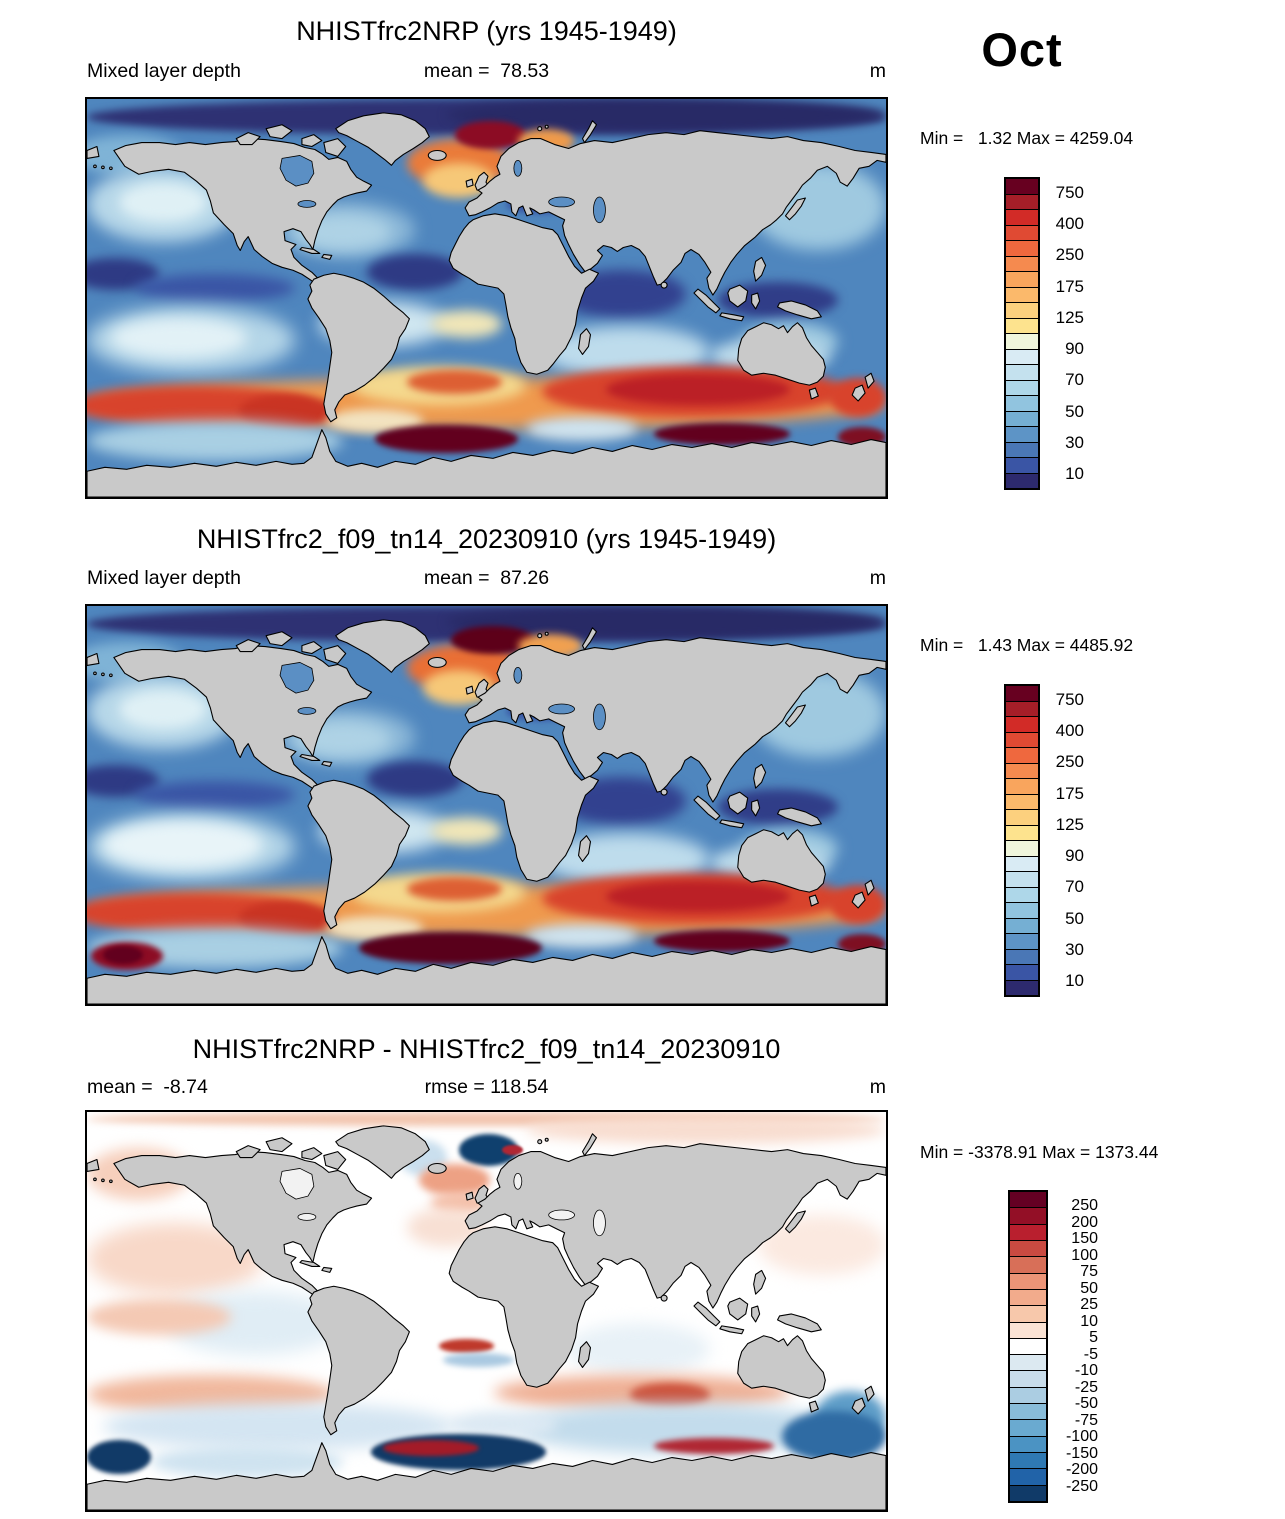 The height and width of the screenshot is (1519, 1285). What do you see at coordinates (1089, 1305) in the screenshot?
I see `colorbar-tick-label: 25` at bounding box center [1089, 1305].